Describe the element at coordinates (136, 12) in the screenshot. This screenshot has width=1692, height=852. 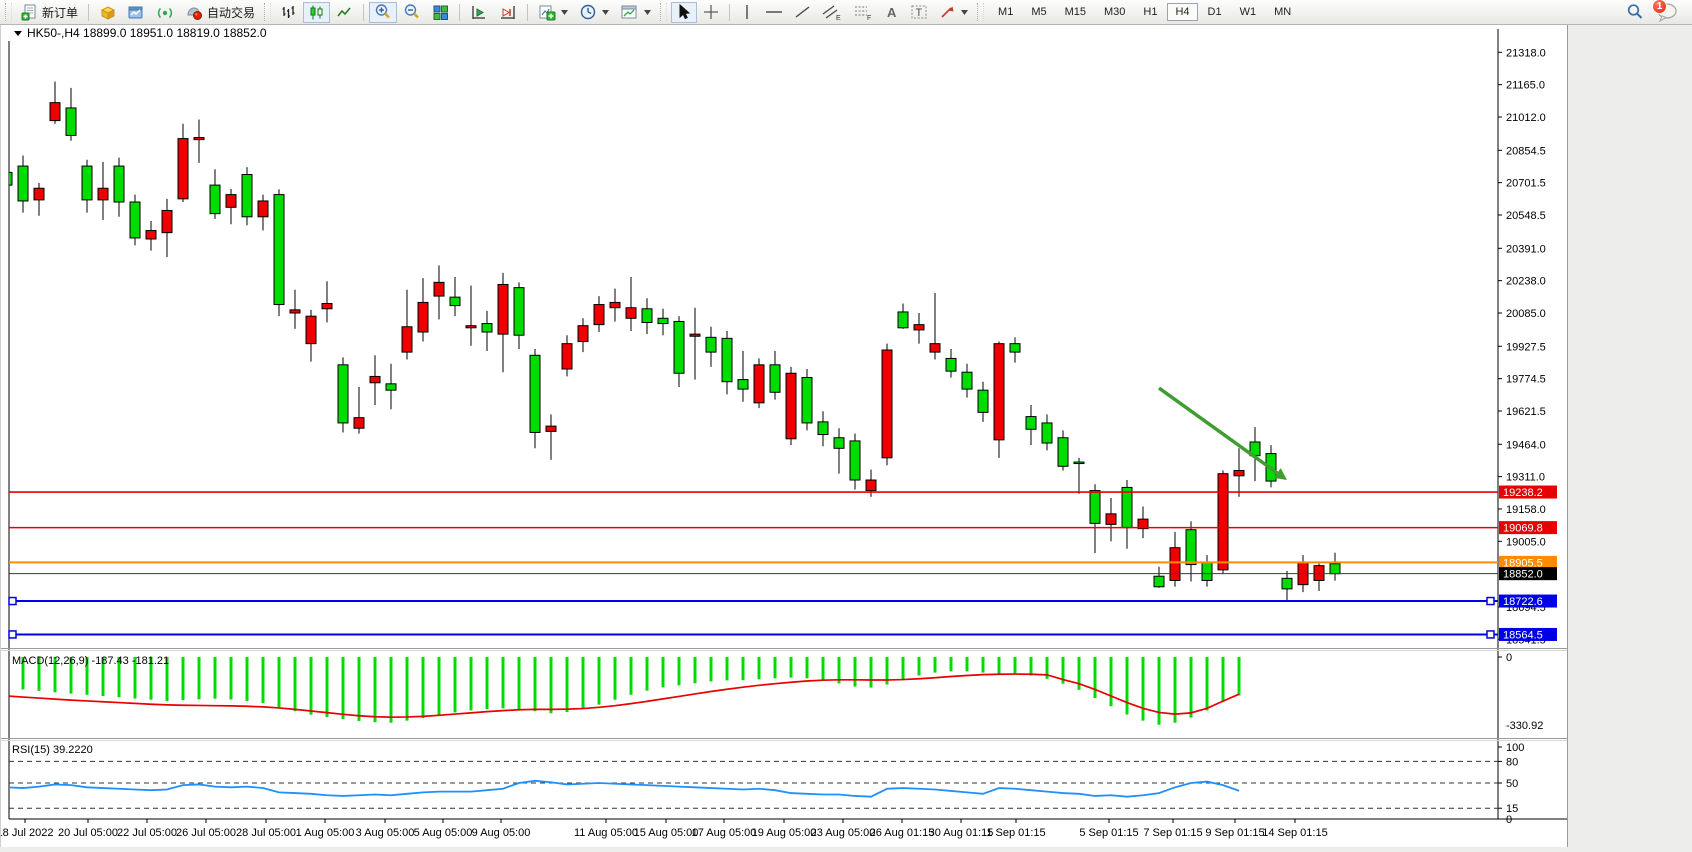
I see `profiles-button` at that location.